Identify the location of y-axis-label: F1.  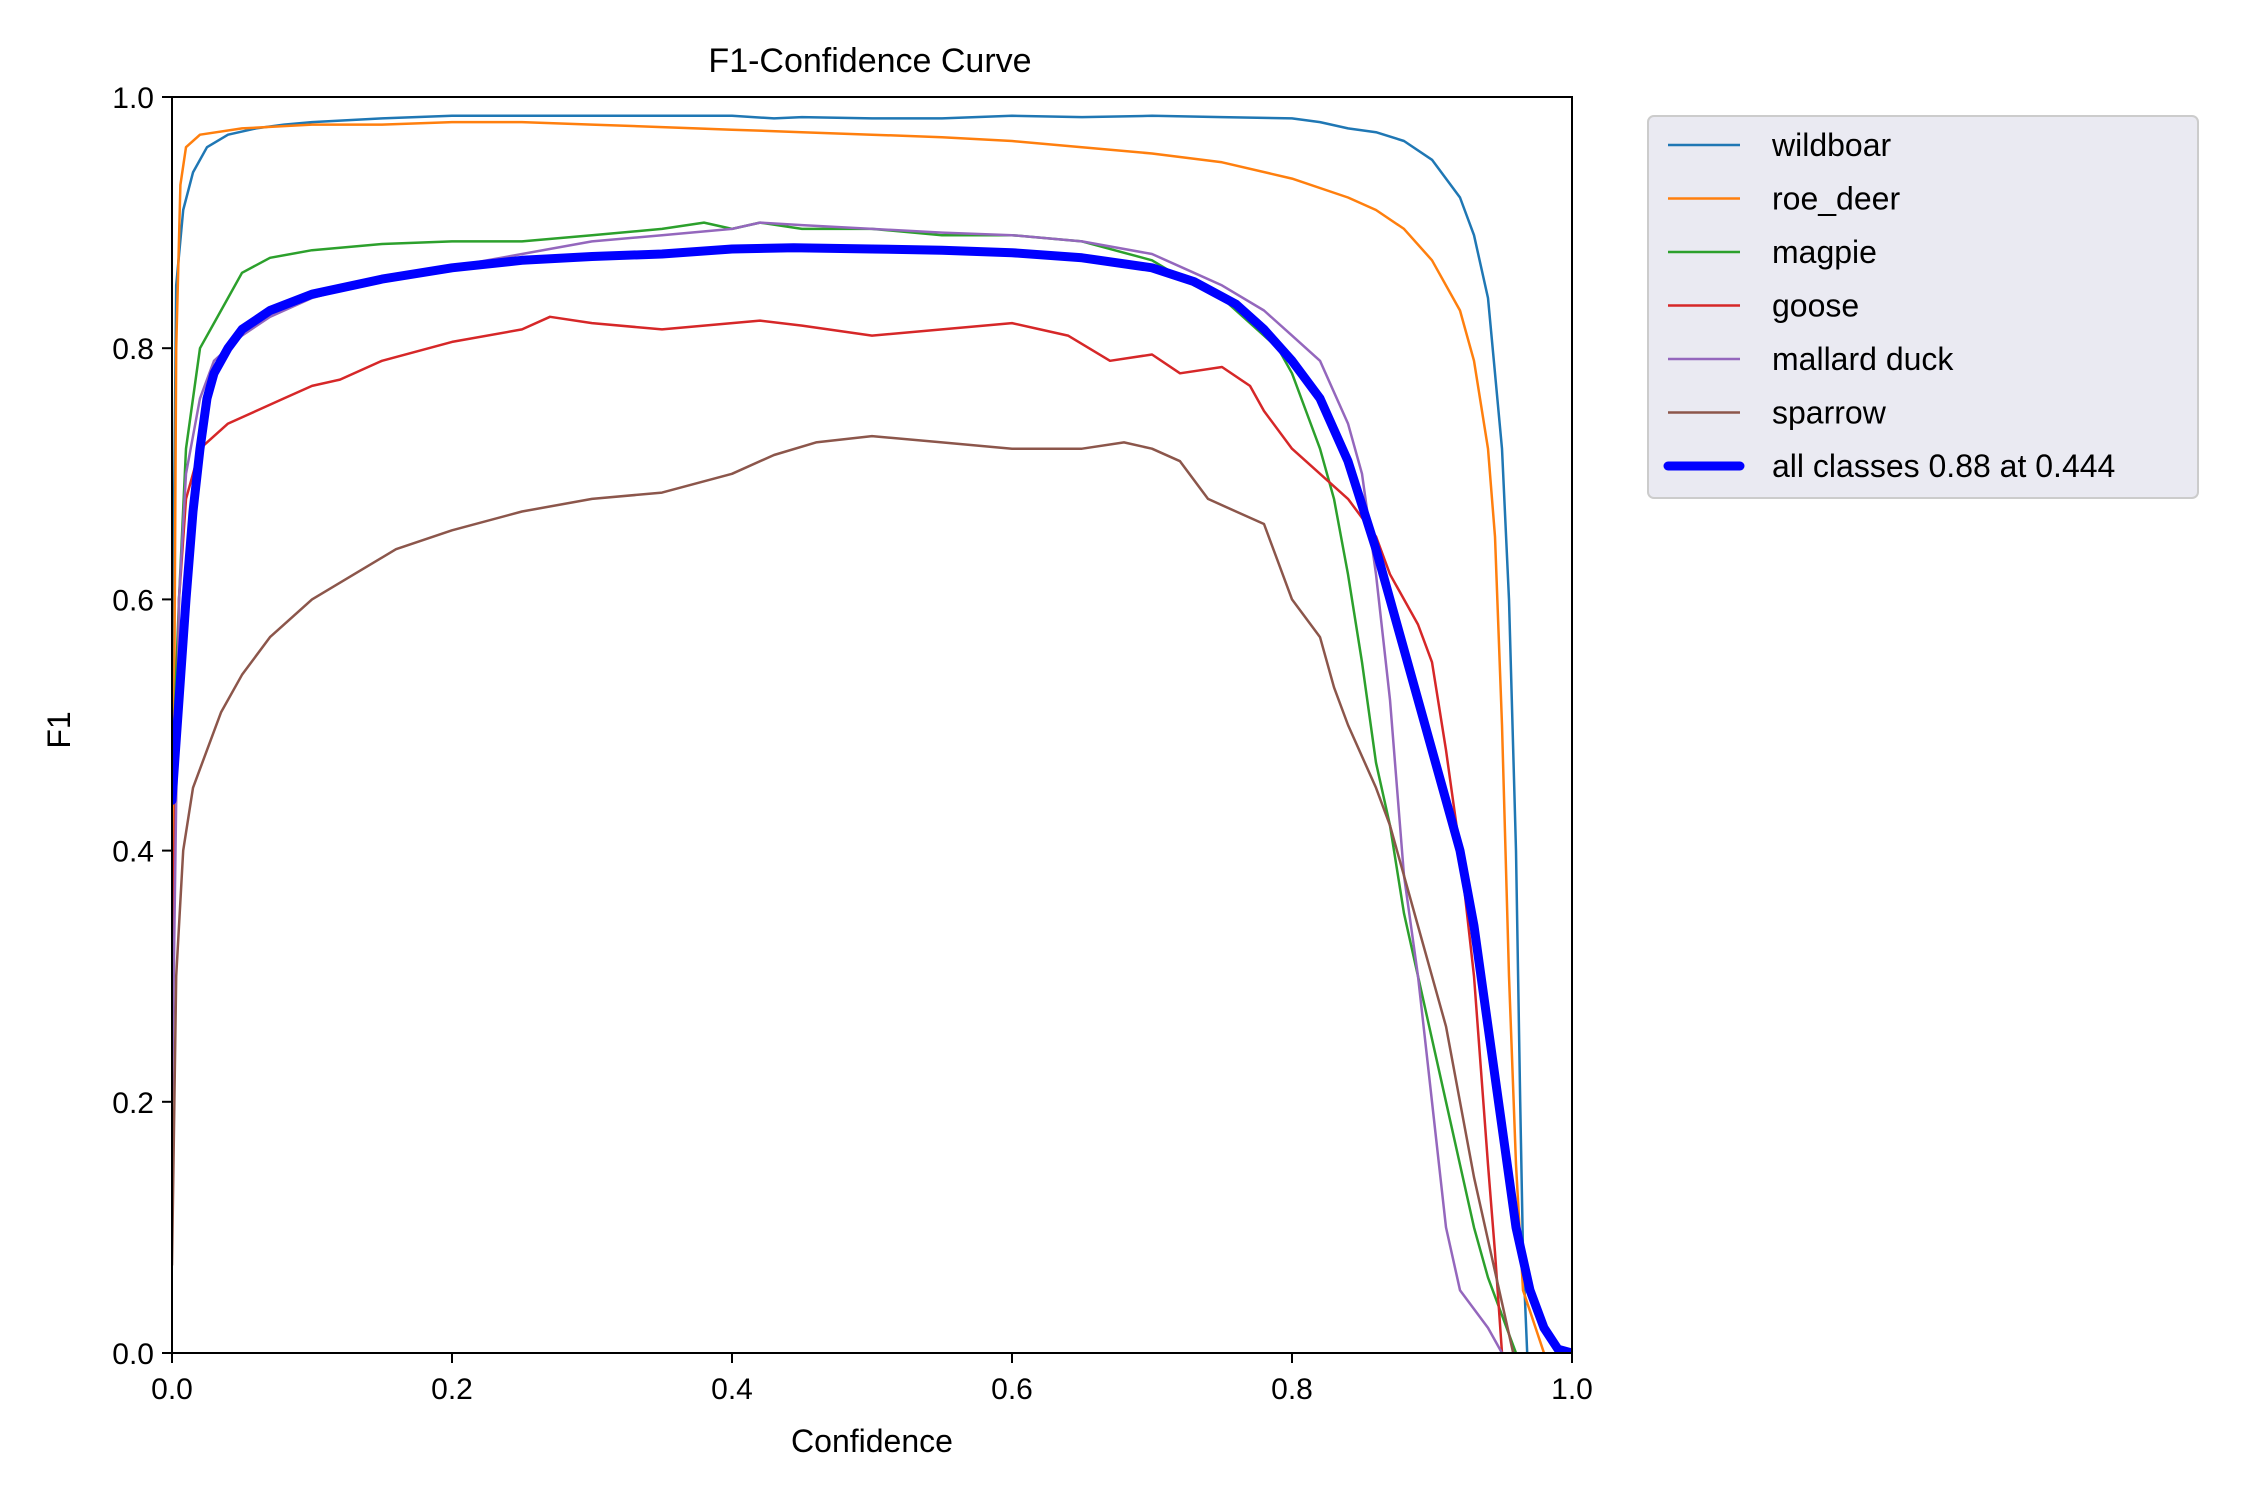
(59, 729).